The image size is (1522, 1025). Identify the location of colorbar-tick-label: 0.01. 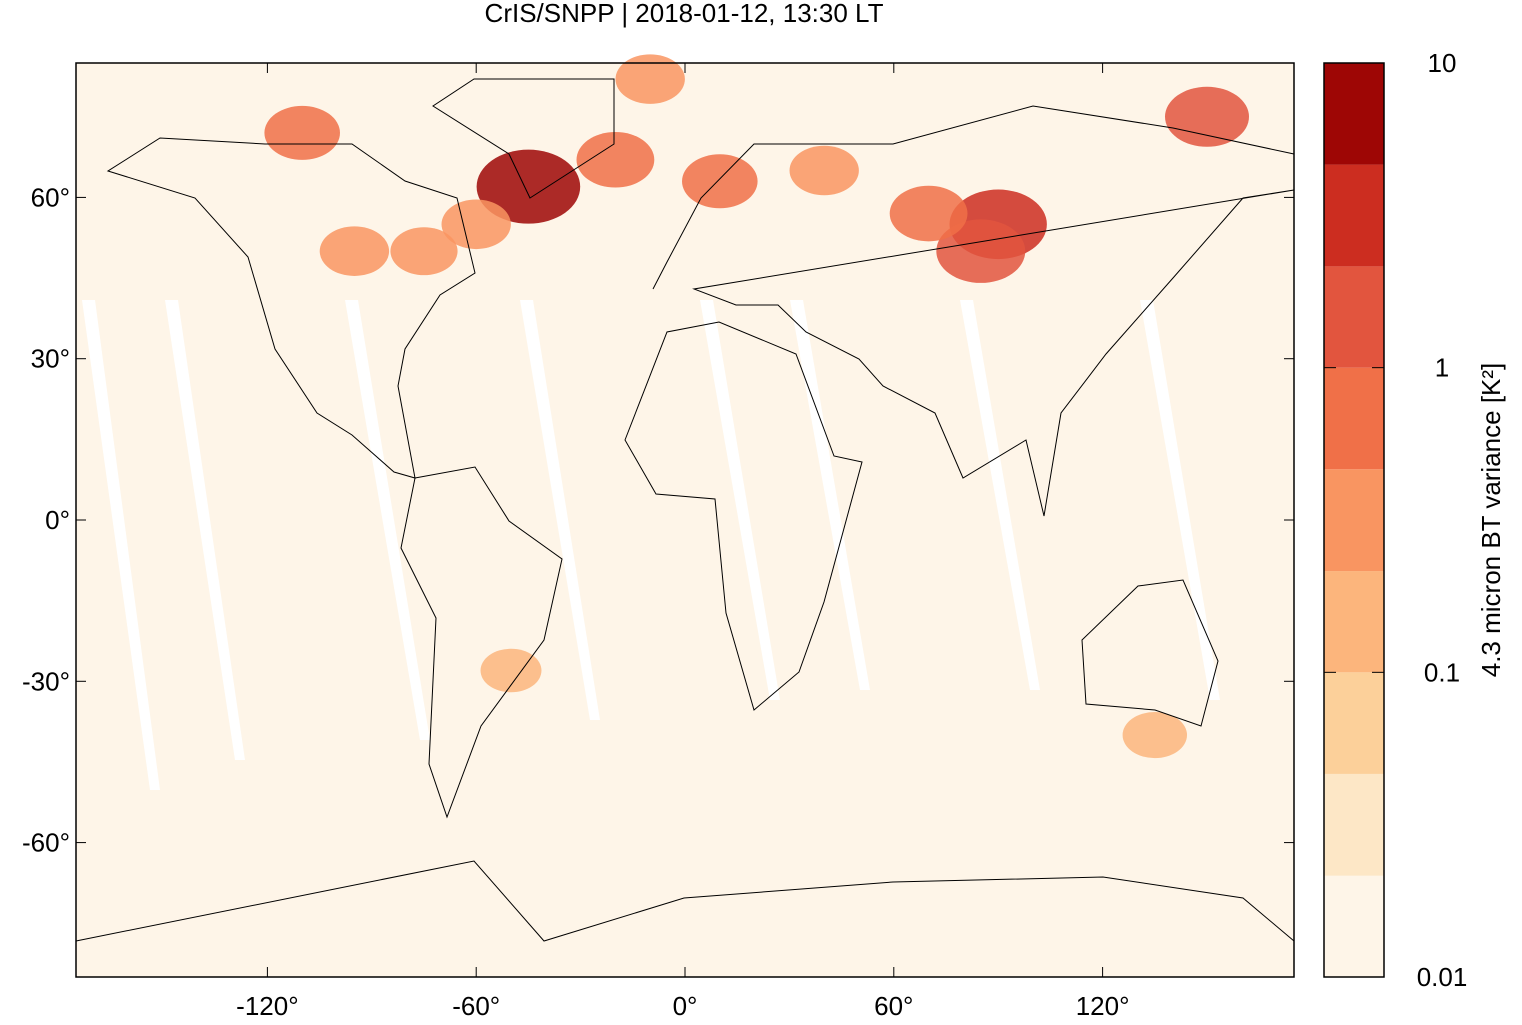
(1442, 977).